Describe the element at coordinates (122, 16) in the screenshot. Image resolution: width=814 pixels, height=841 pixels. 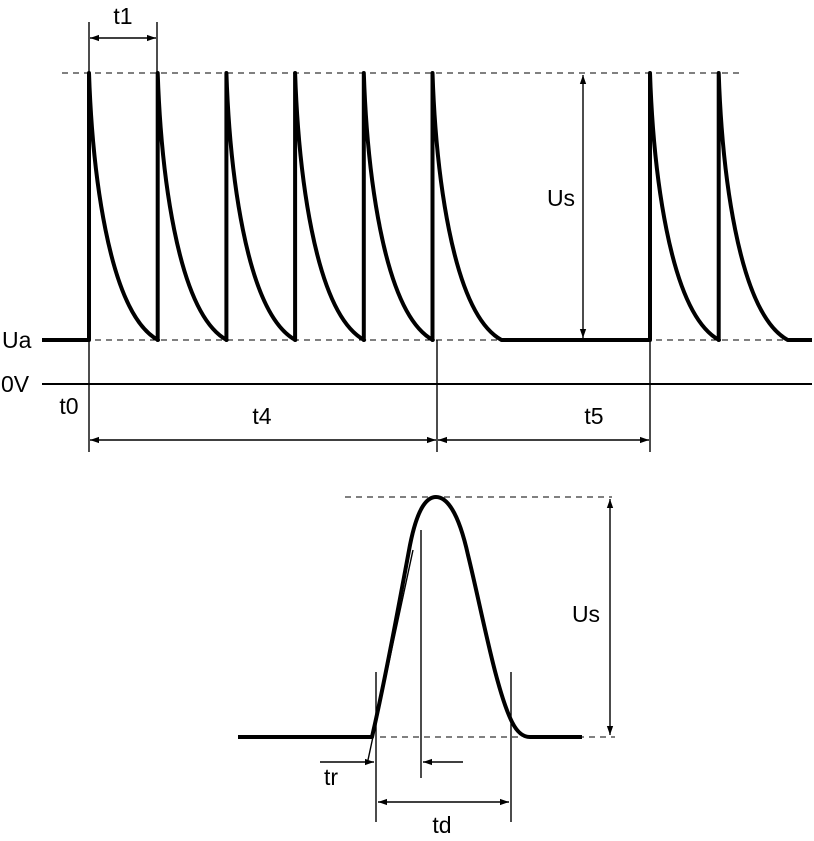
I see `t1-label: t1` at that location.